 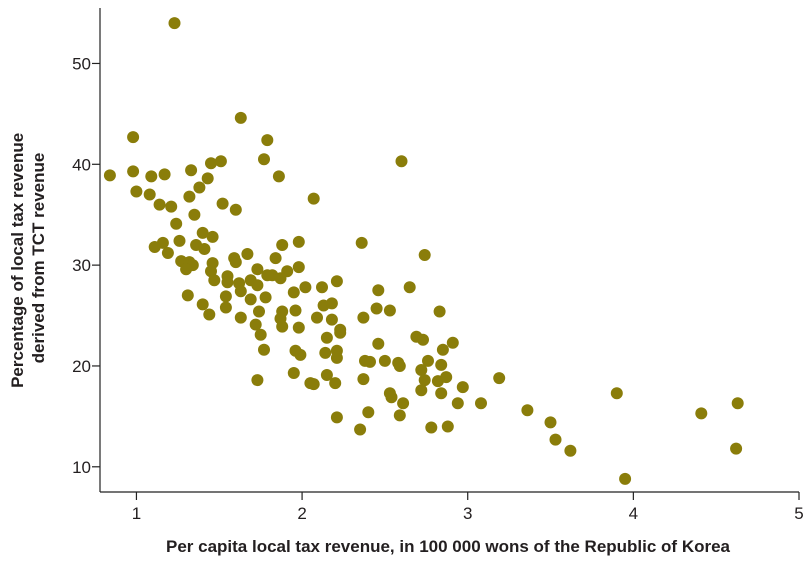 What do you see at coordinates (81, 265) in the screenshot?
I see `y-tick-label: 30` at bounding box center [81, 265].